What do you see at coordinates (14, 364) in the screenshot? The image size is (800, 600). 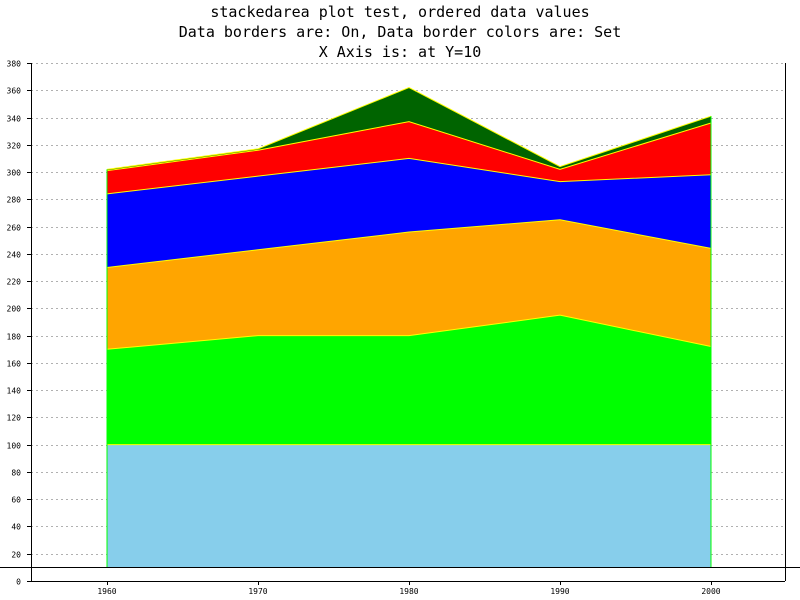 I see `y-tick-label: 160` at bounding box center [14, 364].